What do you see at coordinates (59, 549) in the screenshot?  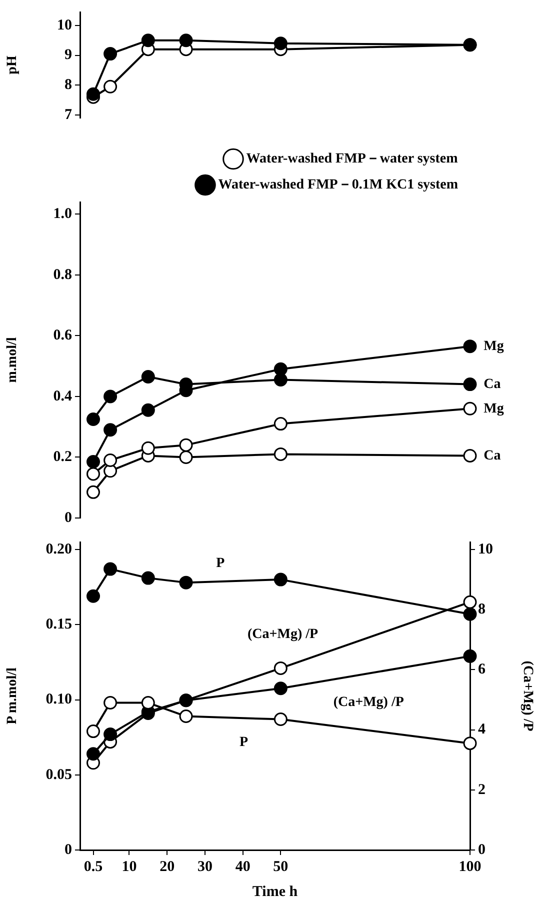 I see `y-tick-label: 0.20` at bounding box center [59, 549].